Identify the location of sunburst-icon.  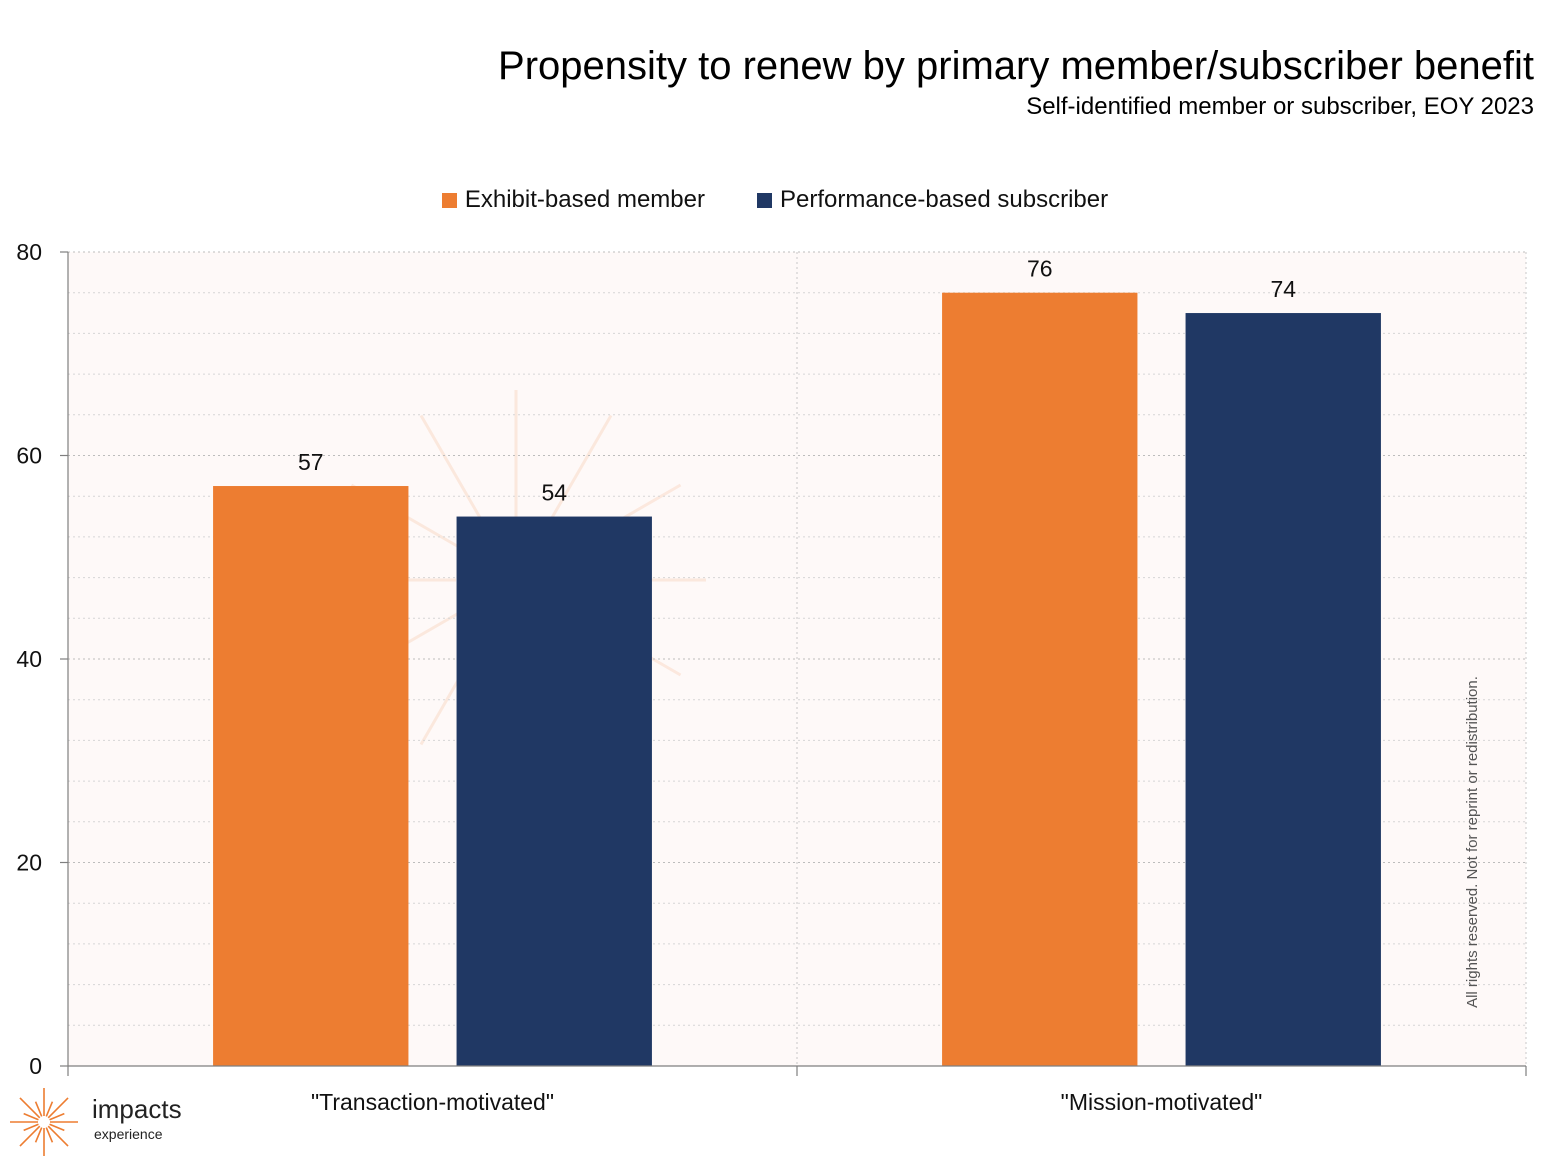
(44, 1122).